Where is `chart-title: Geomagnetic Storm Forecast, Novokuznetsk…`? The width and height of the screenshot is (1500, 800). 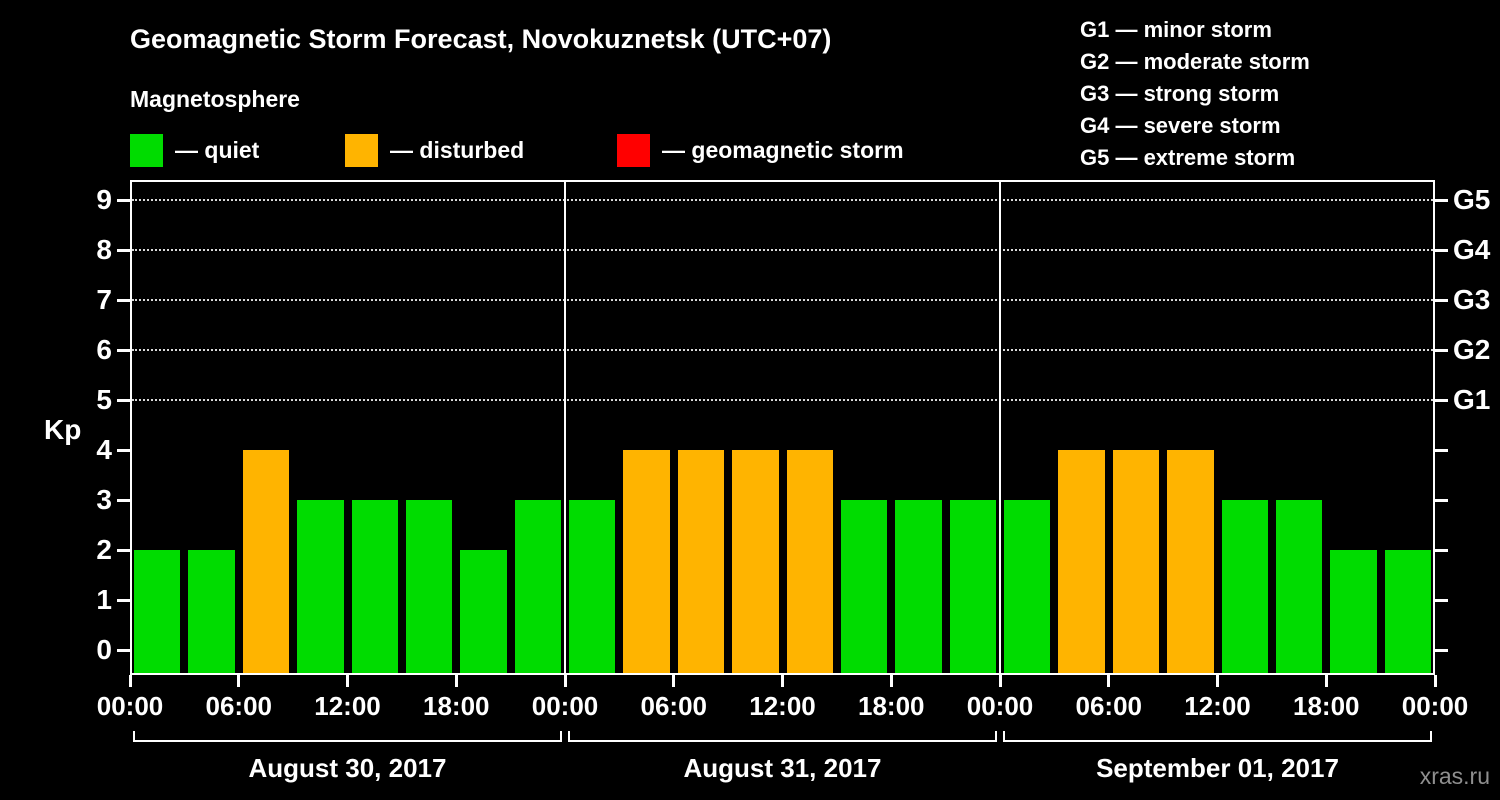 chart-title: Geomagnetic Storm Forecast, Novokuznetsk… is located at coordinates (481, 39).